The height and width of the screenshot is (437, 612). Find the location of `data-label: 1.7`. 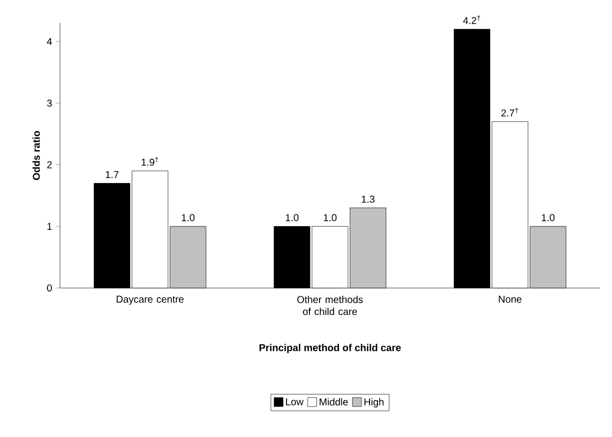

data-label: 1.7 is located at coordinates (112, 174).